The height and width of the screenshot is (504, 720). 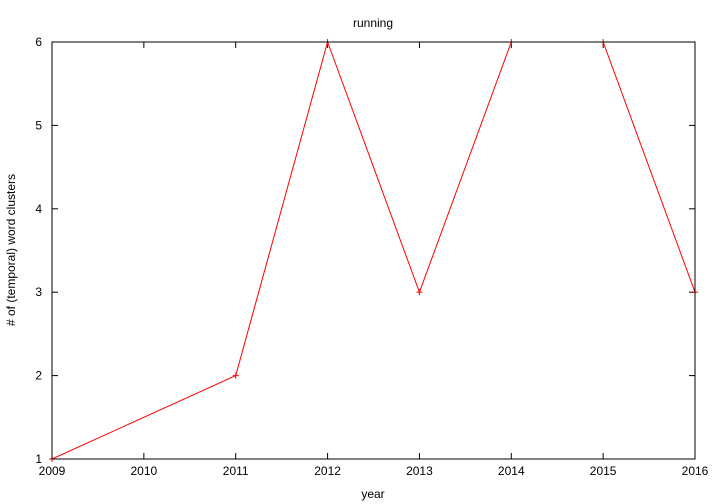 What do you see at coordinates (38, 459) in the screenshot?
I see `y-tick-label: 1` at bounding box center [38, 459].